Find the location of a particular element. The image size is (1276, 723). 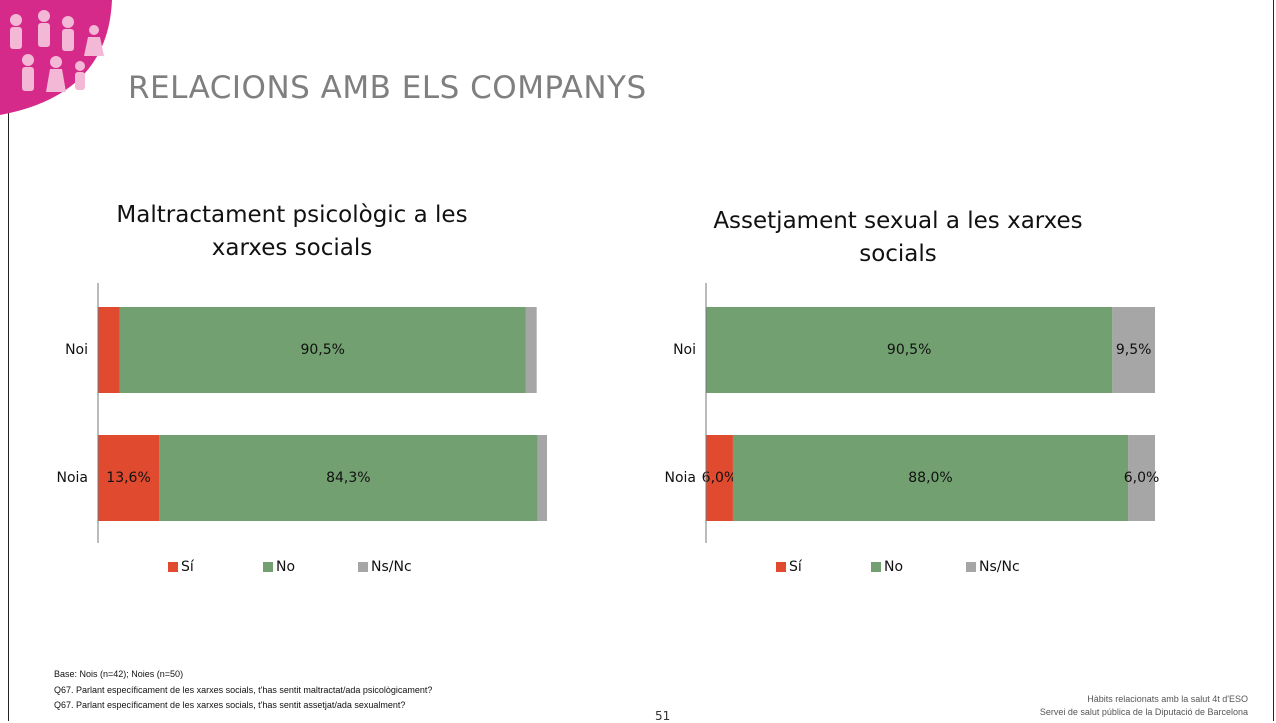

data-label: 9,5% is located at coordinates (1134, 350).